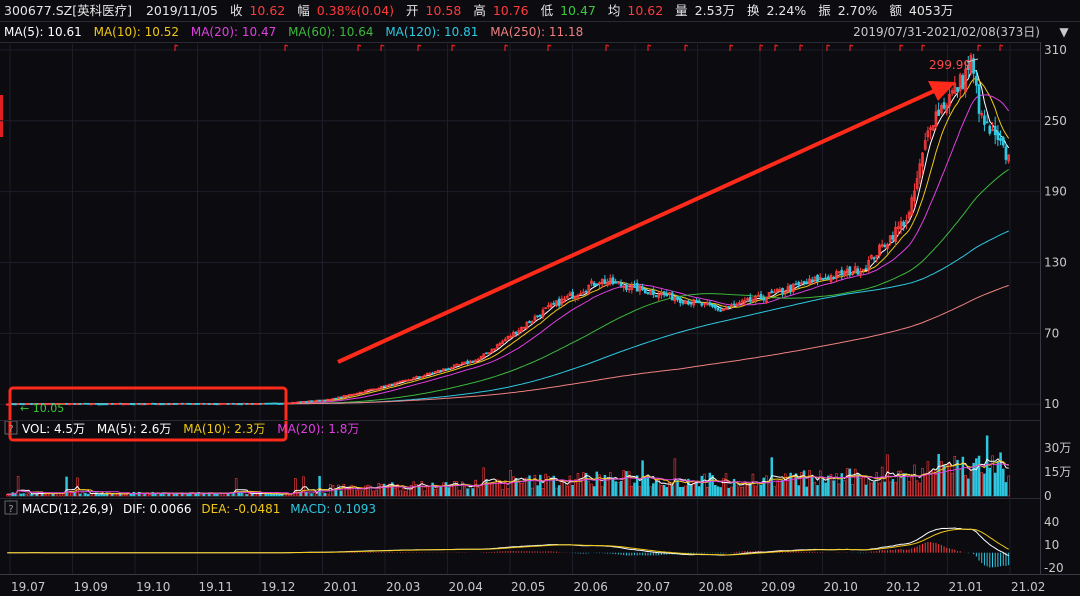 This screenshot has height=596, width=1080. Describe the element at coordinates (330, 32) in the screenshot. I see `ma60-label: MA(60): 10.64` at that location.